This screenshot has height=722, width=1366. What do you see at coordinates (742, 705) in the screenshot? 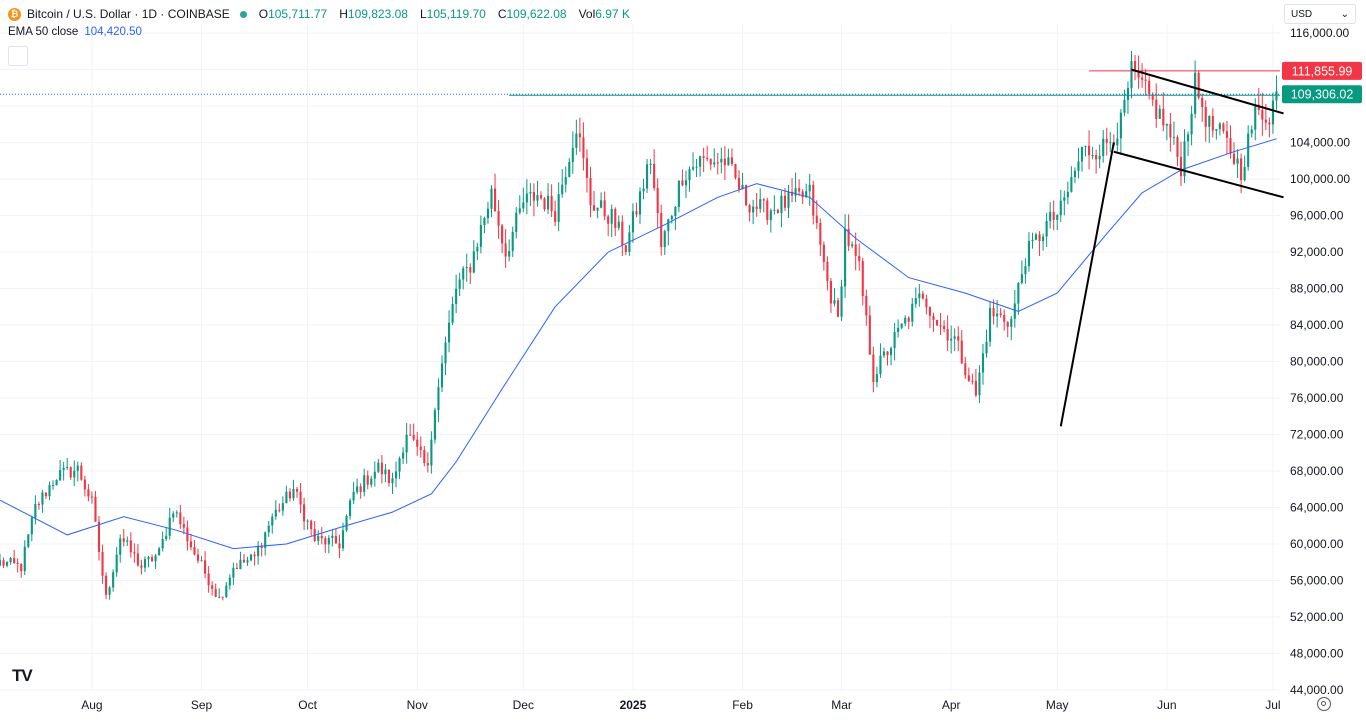
I see `x-tick-label: Feb` at bounding box center [742, 705].